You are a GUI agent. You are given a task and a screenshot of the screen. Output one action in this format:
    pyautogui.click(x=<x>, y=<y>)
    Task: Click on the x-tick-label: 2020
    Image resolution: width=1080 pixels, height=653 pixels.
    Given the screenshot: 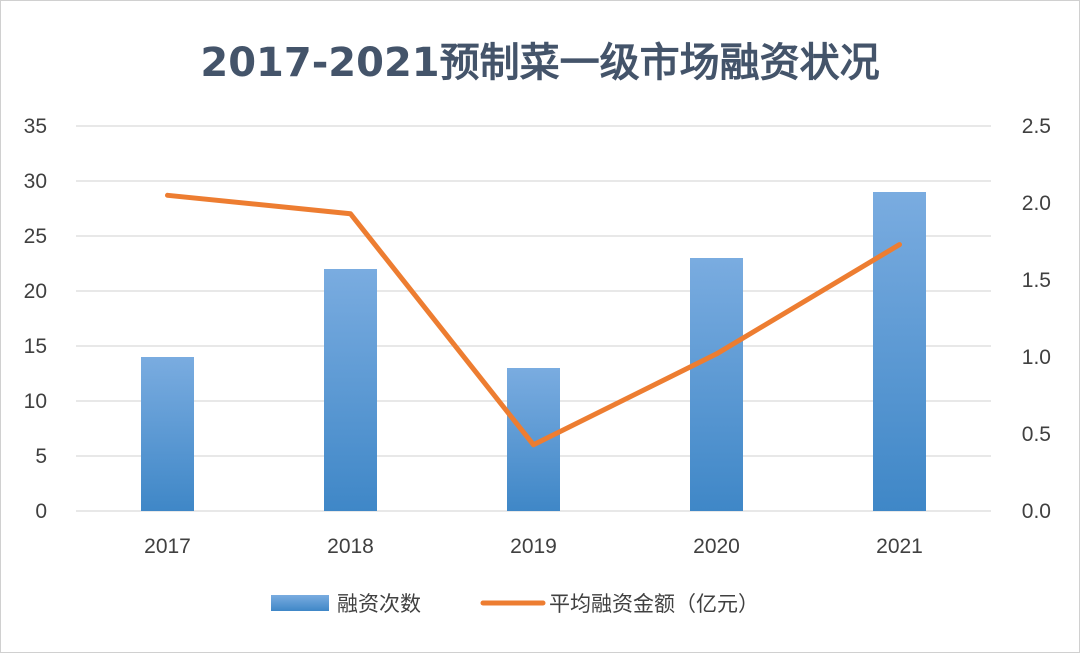 What is the action you would take?
    pyautogui.click(x=716, y=546)
    